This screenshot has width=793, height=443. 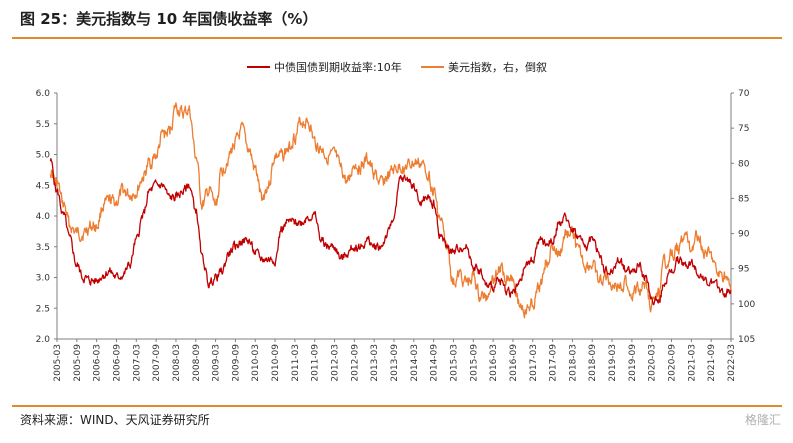 I want to click on x-tick-label: 2015-03, so click(x=454, y=363).